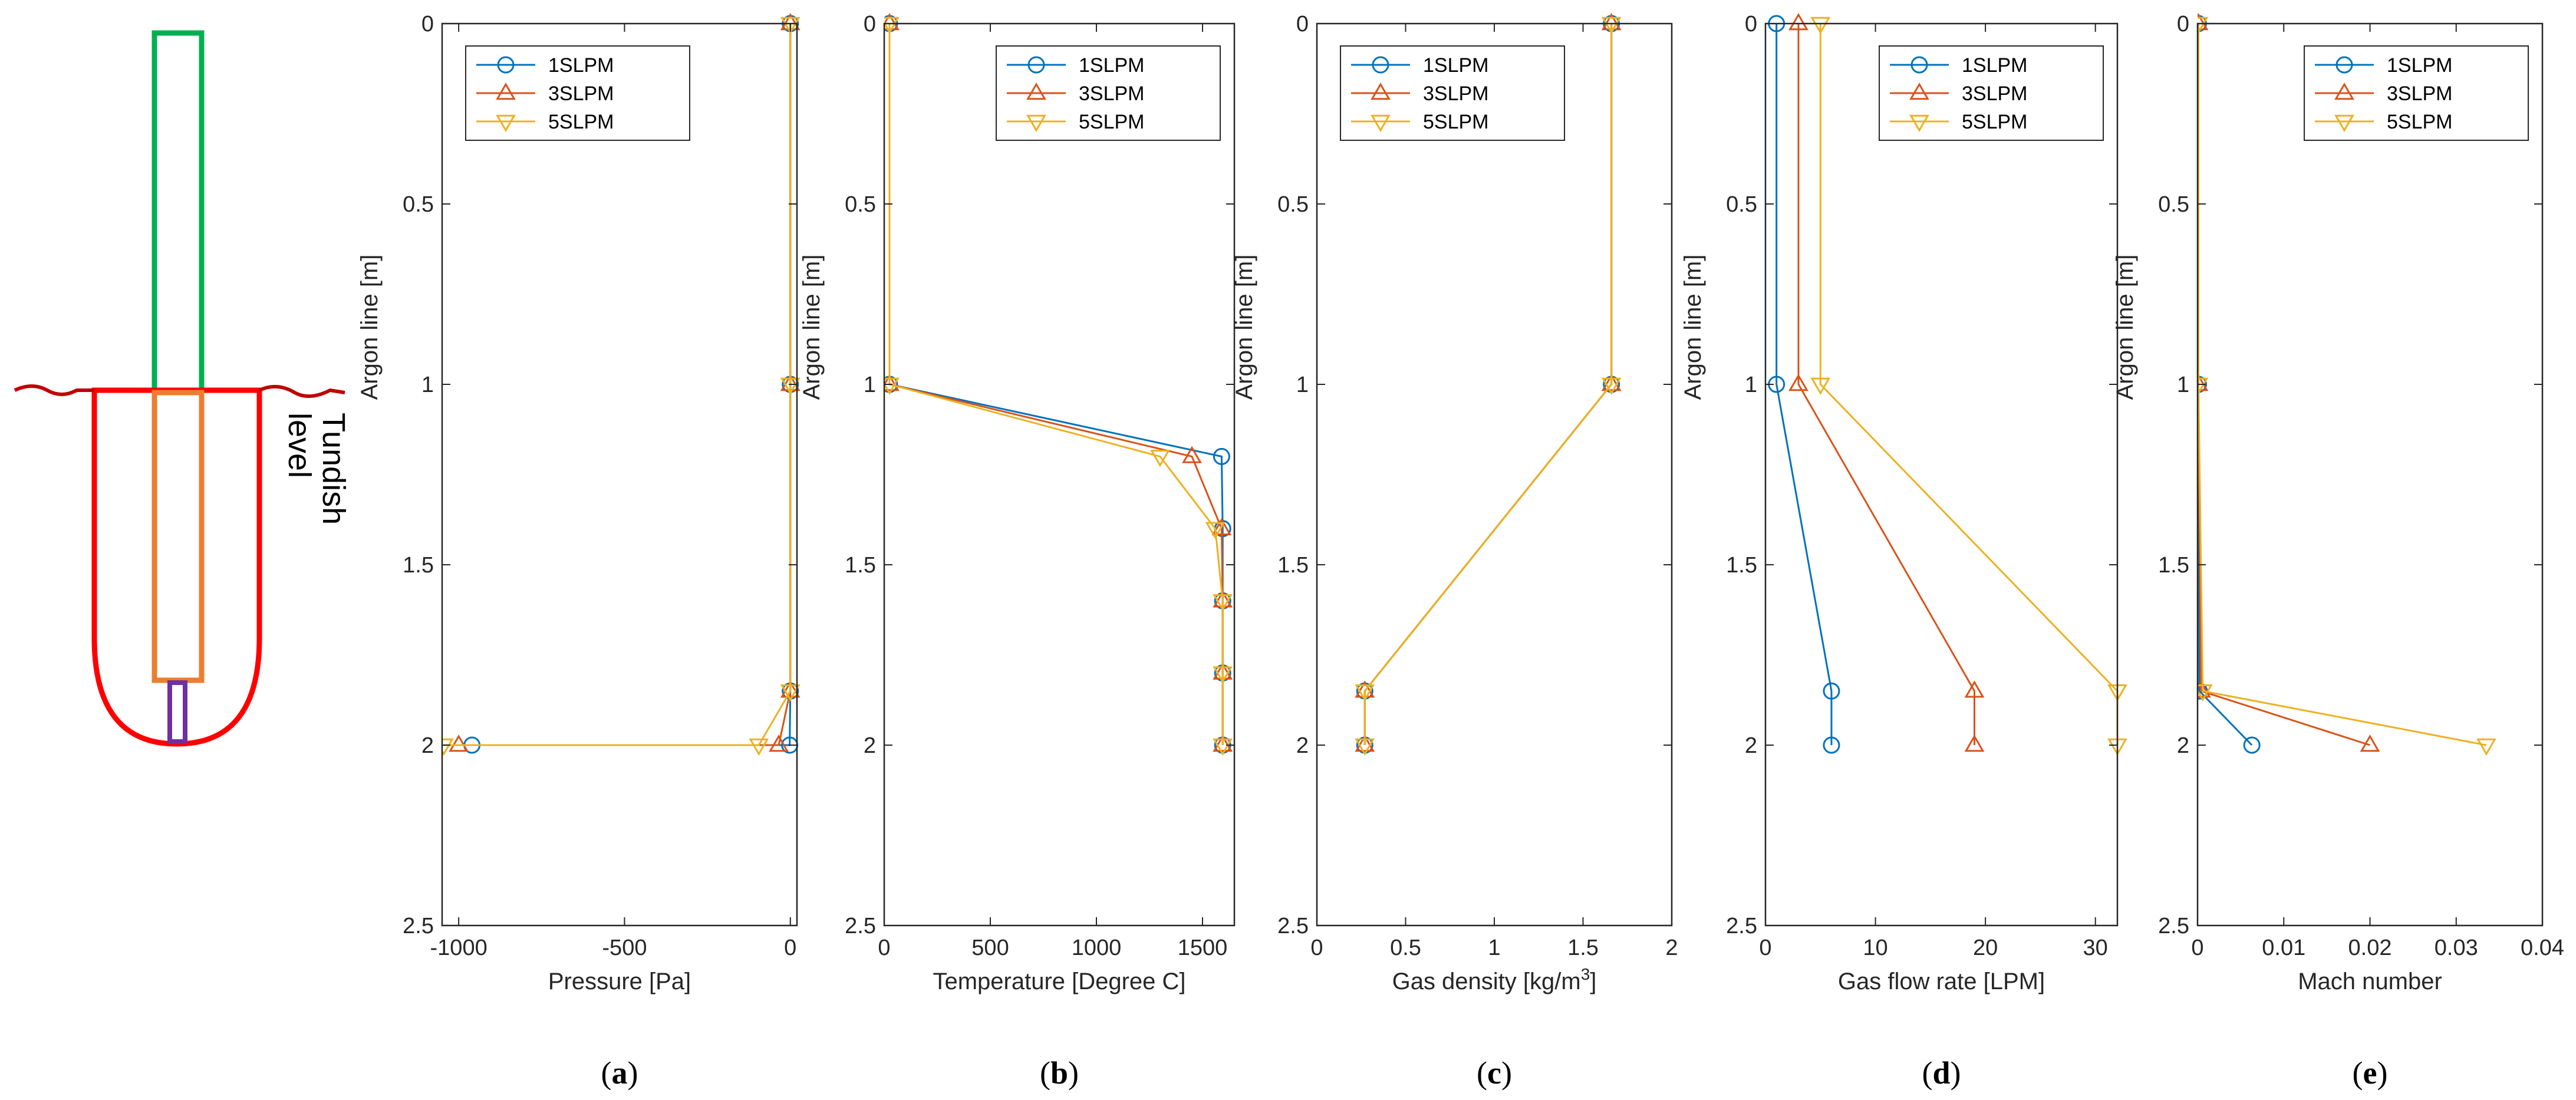 Image resolution: width=2576 pixels, height=1100 pixels. Describe the element at coordinates (1494, 948) in the screenshot. I see `x-tick-label: 1` at that location.